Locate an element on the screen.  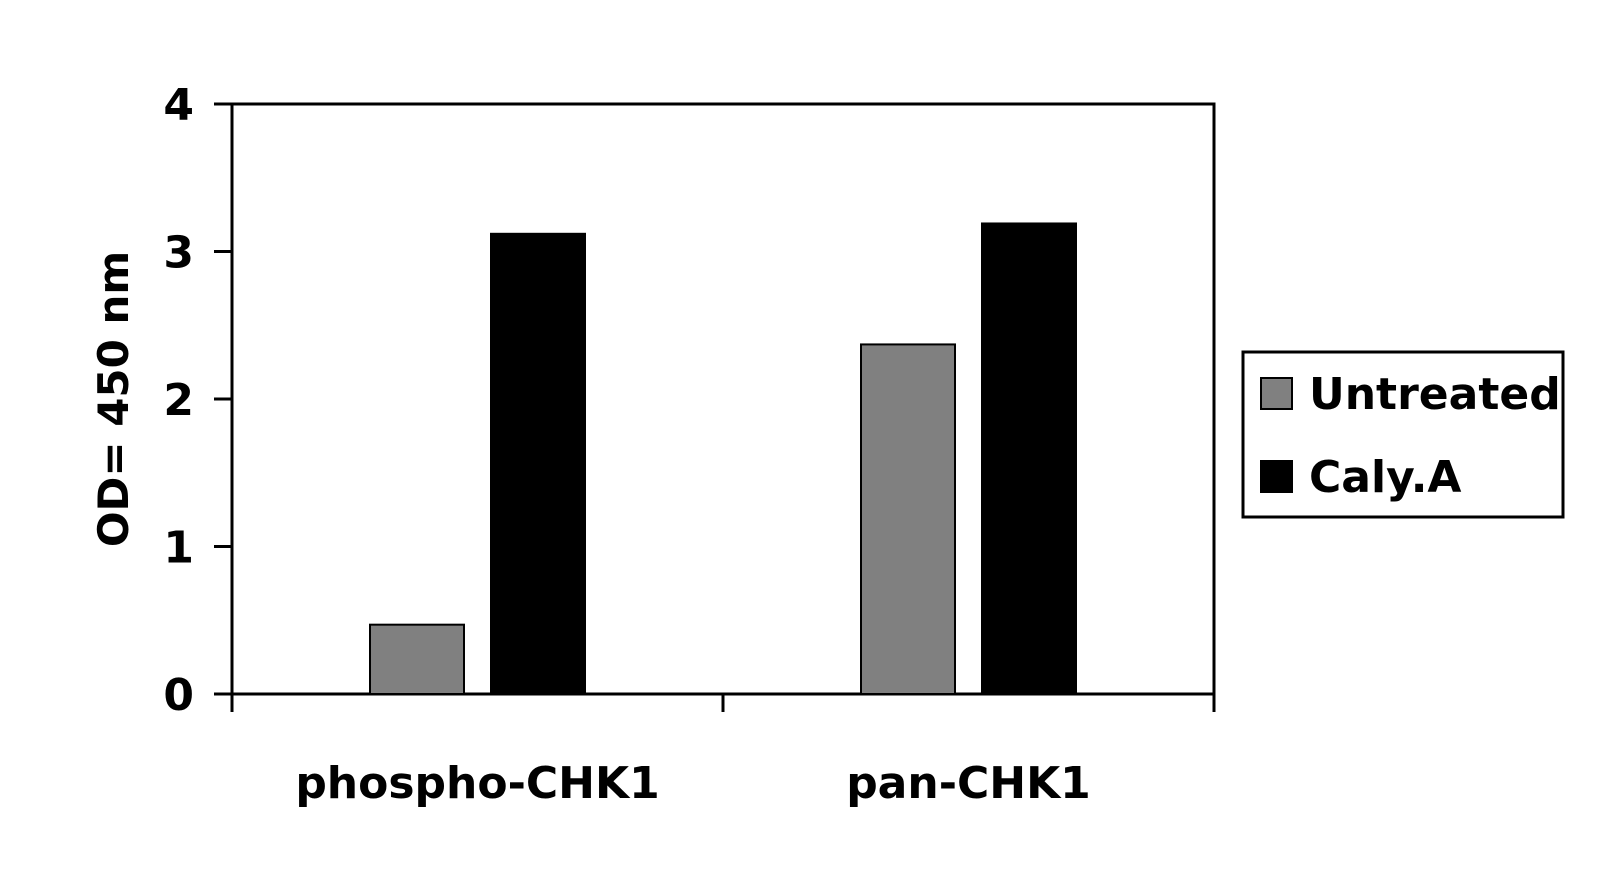
y-axis-title: OD= 450 nm is located at coordinates (113, 399).